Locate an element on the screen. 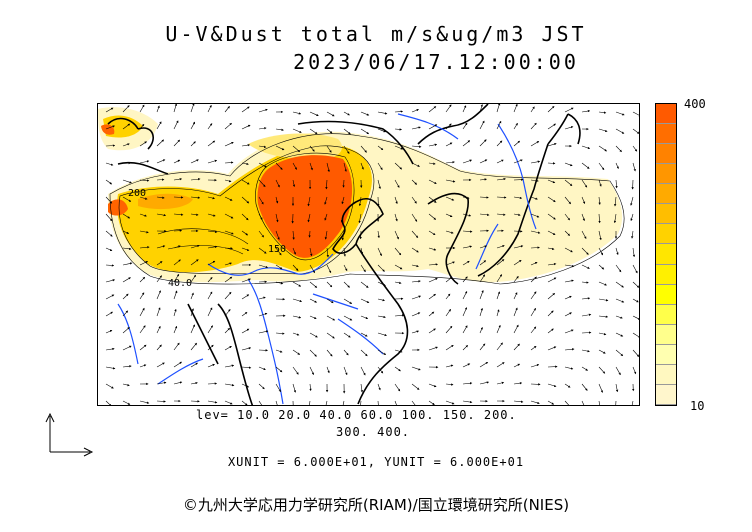 This screenshot has width=752, height=532. map-datetime: 2023/06/17.12:00:00 is located at coordinates (436, 62).